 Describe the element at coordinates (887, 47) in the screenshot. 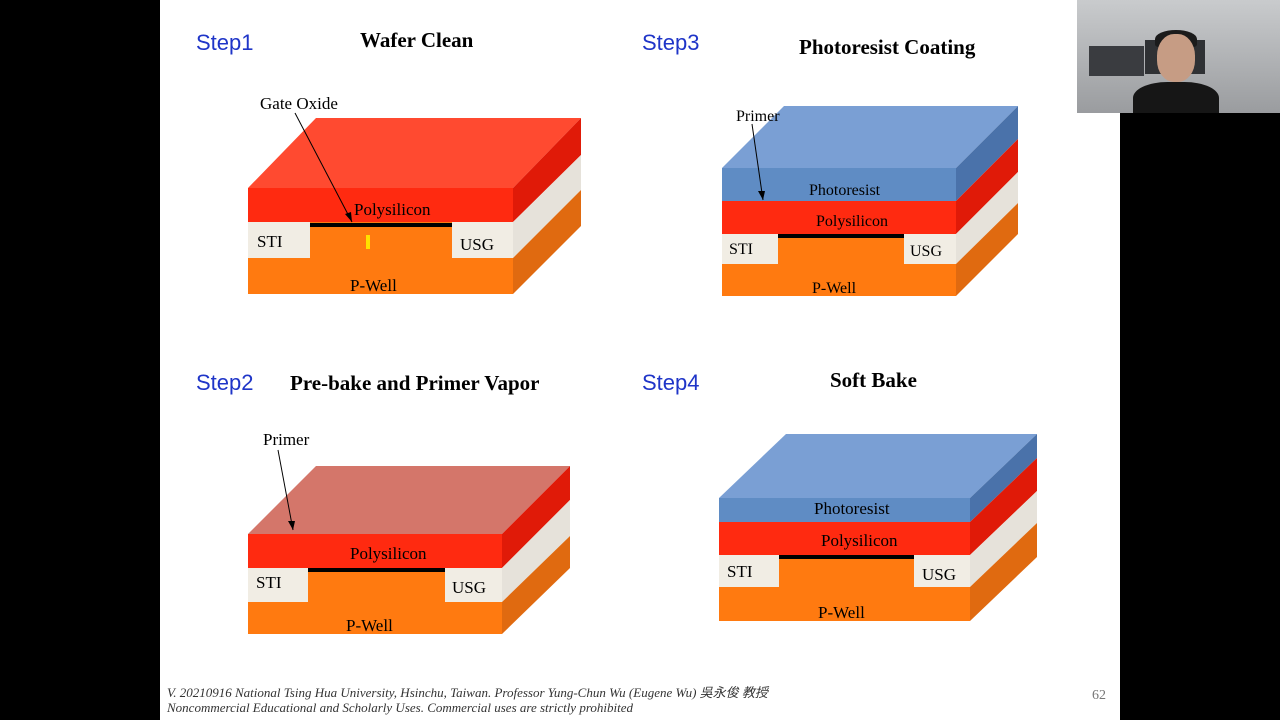

I see `step3-title: Photoresist Coating` at that location.